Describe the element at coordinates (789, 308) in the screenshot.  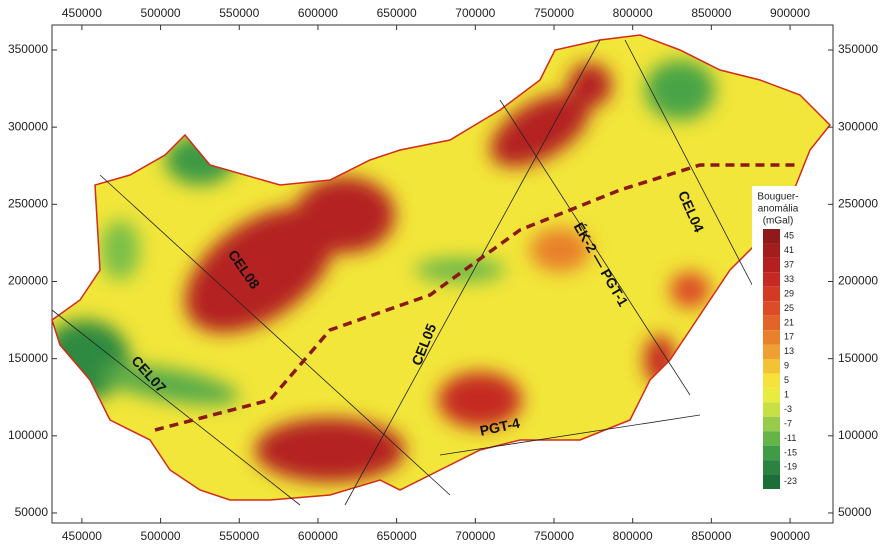
I see `colorbar-tick-label: 25` at that location.